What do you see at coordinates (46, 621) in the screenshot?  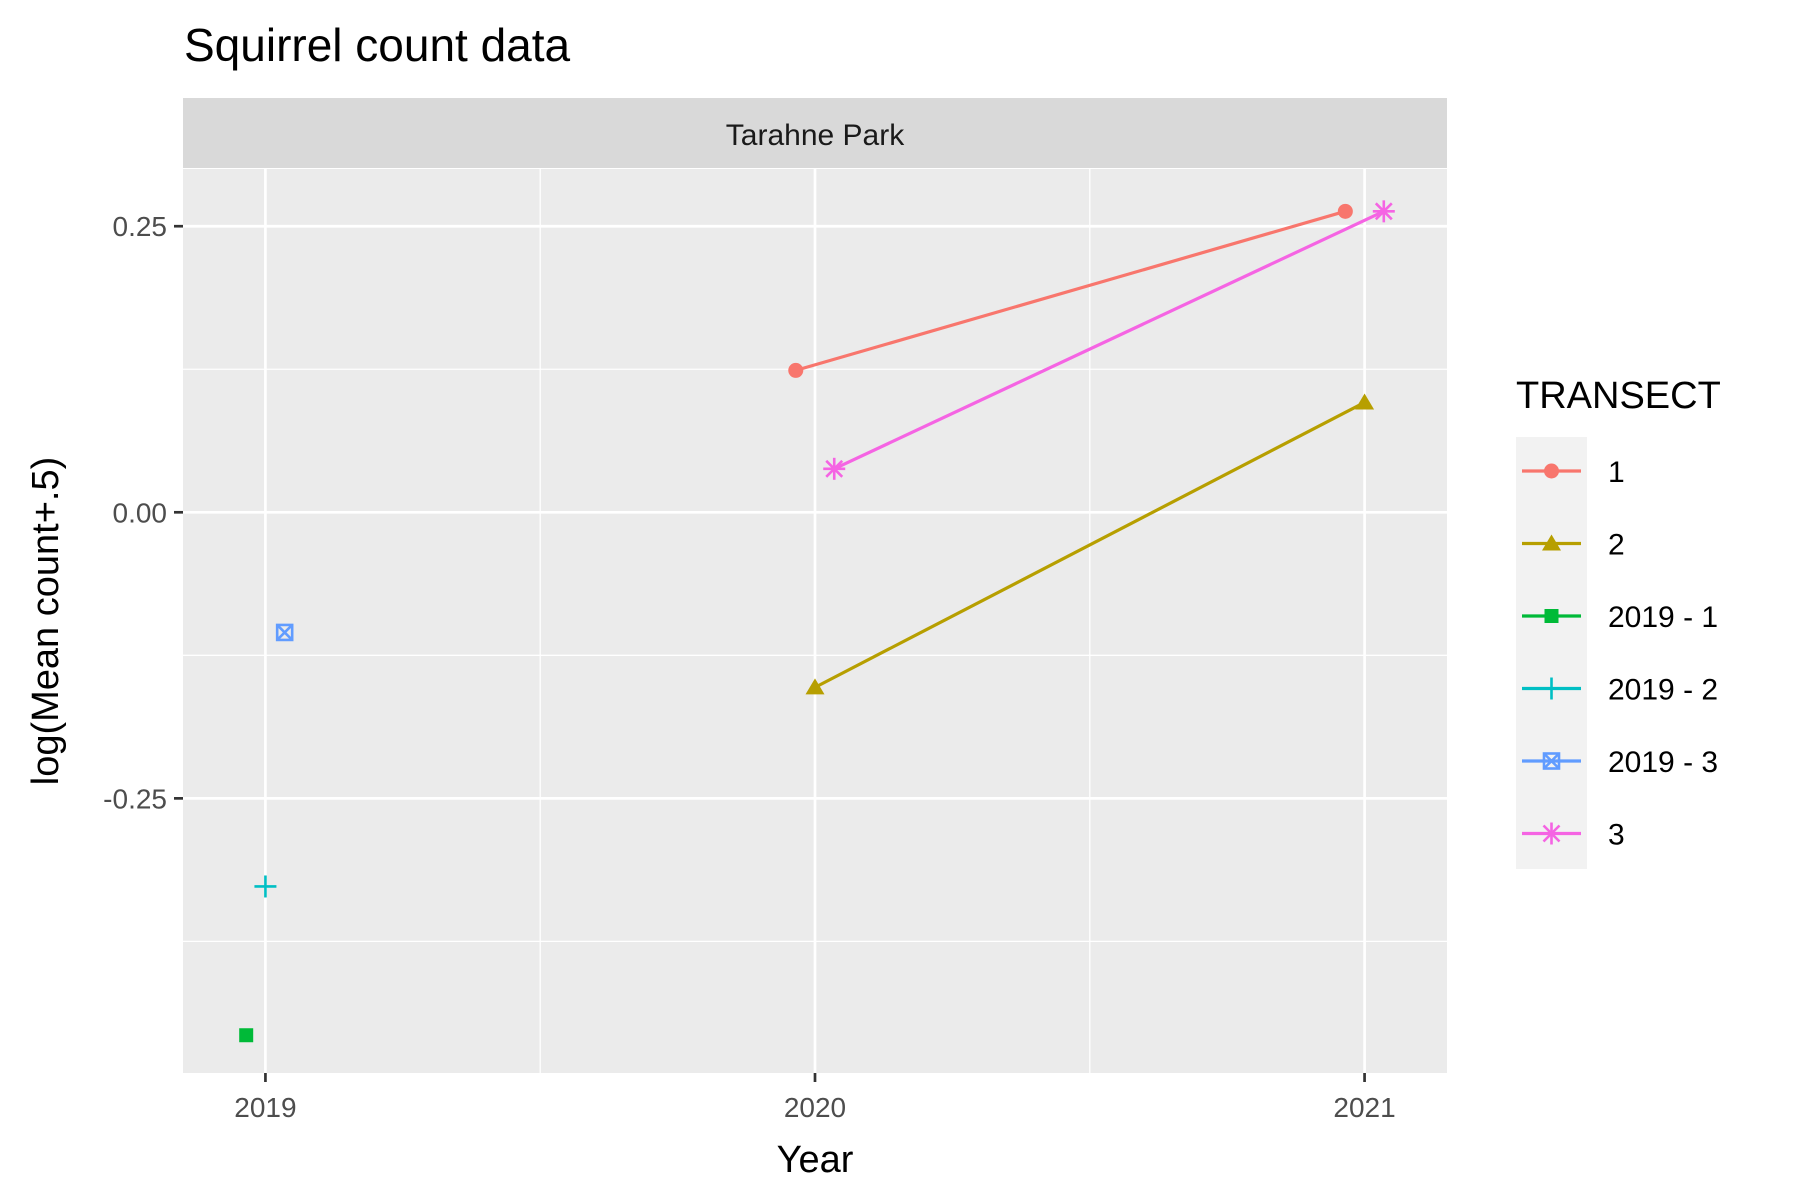 I see `y-axis-title: log(Mean count+.5)` at bounding box center [46, 621].